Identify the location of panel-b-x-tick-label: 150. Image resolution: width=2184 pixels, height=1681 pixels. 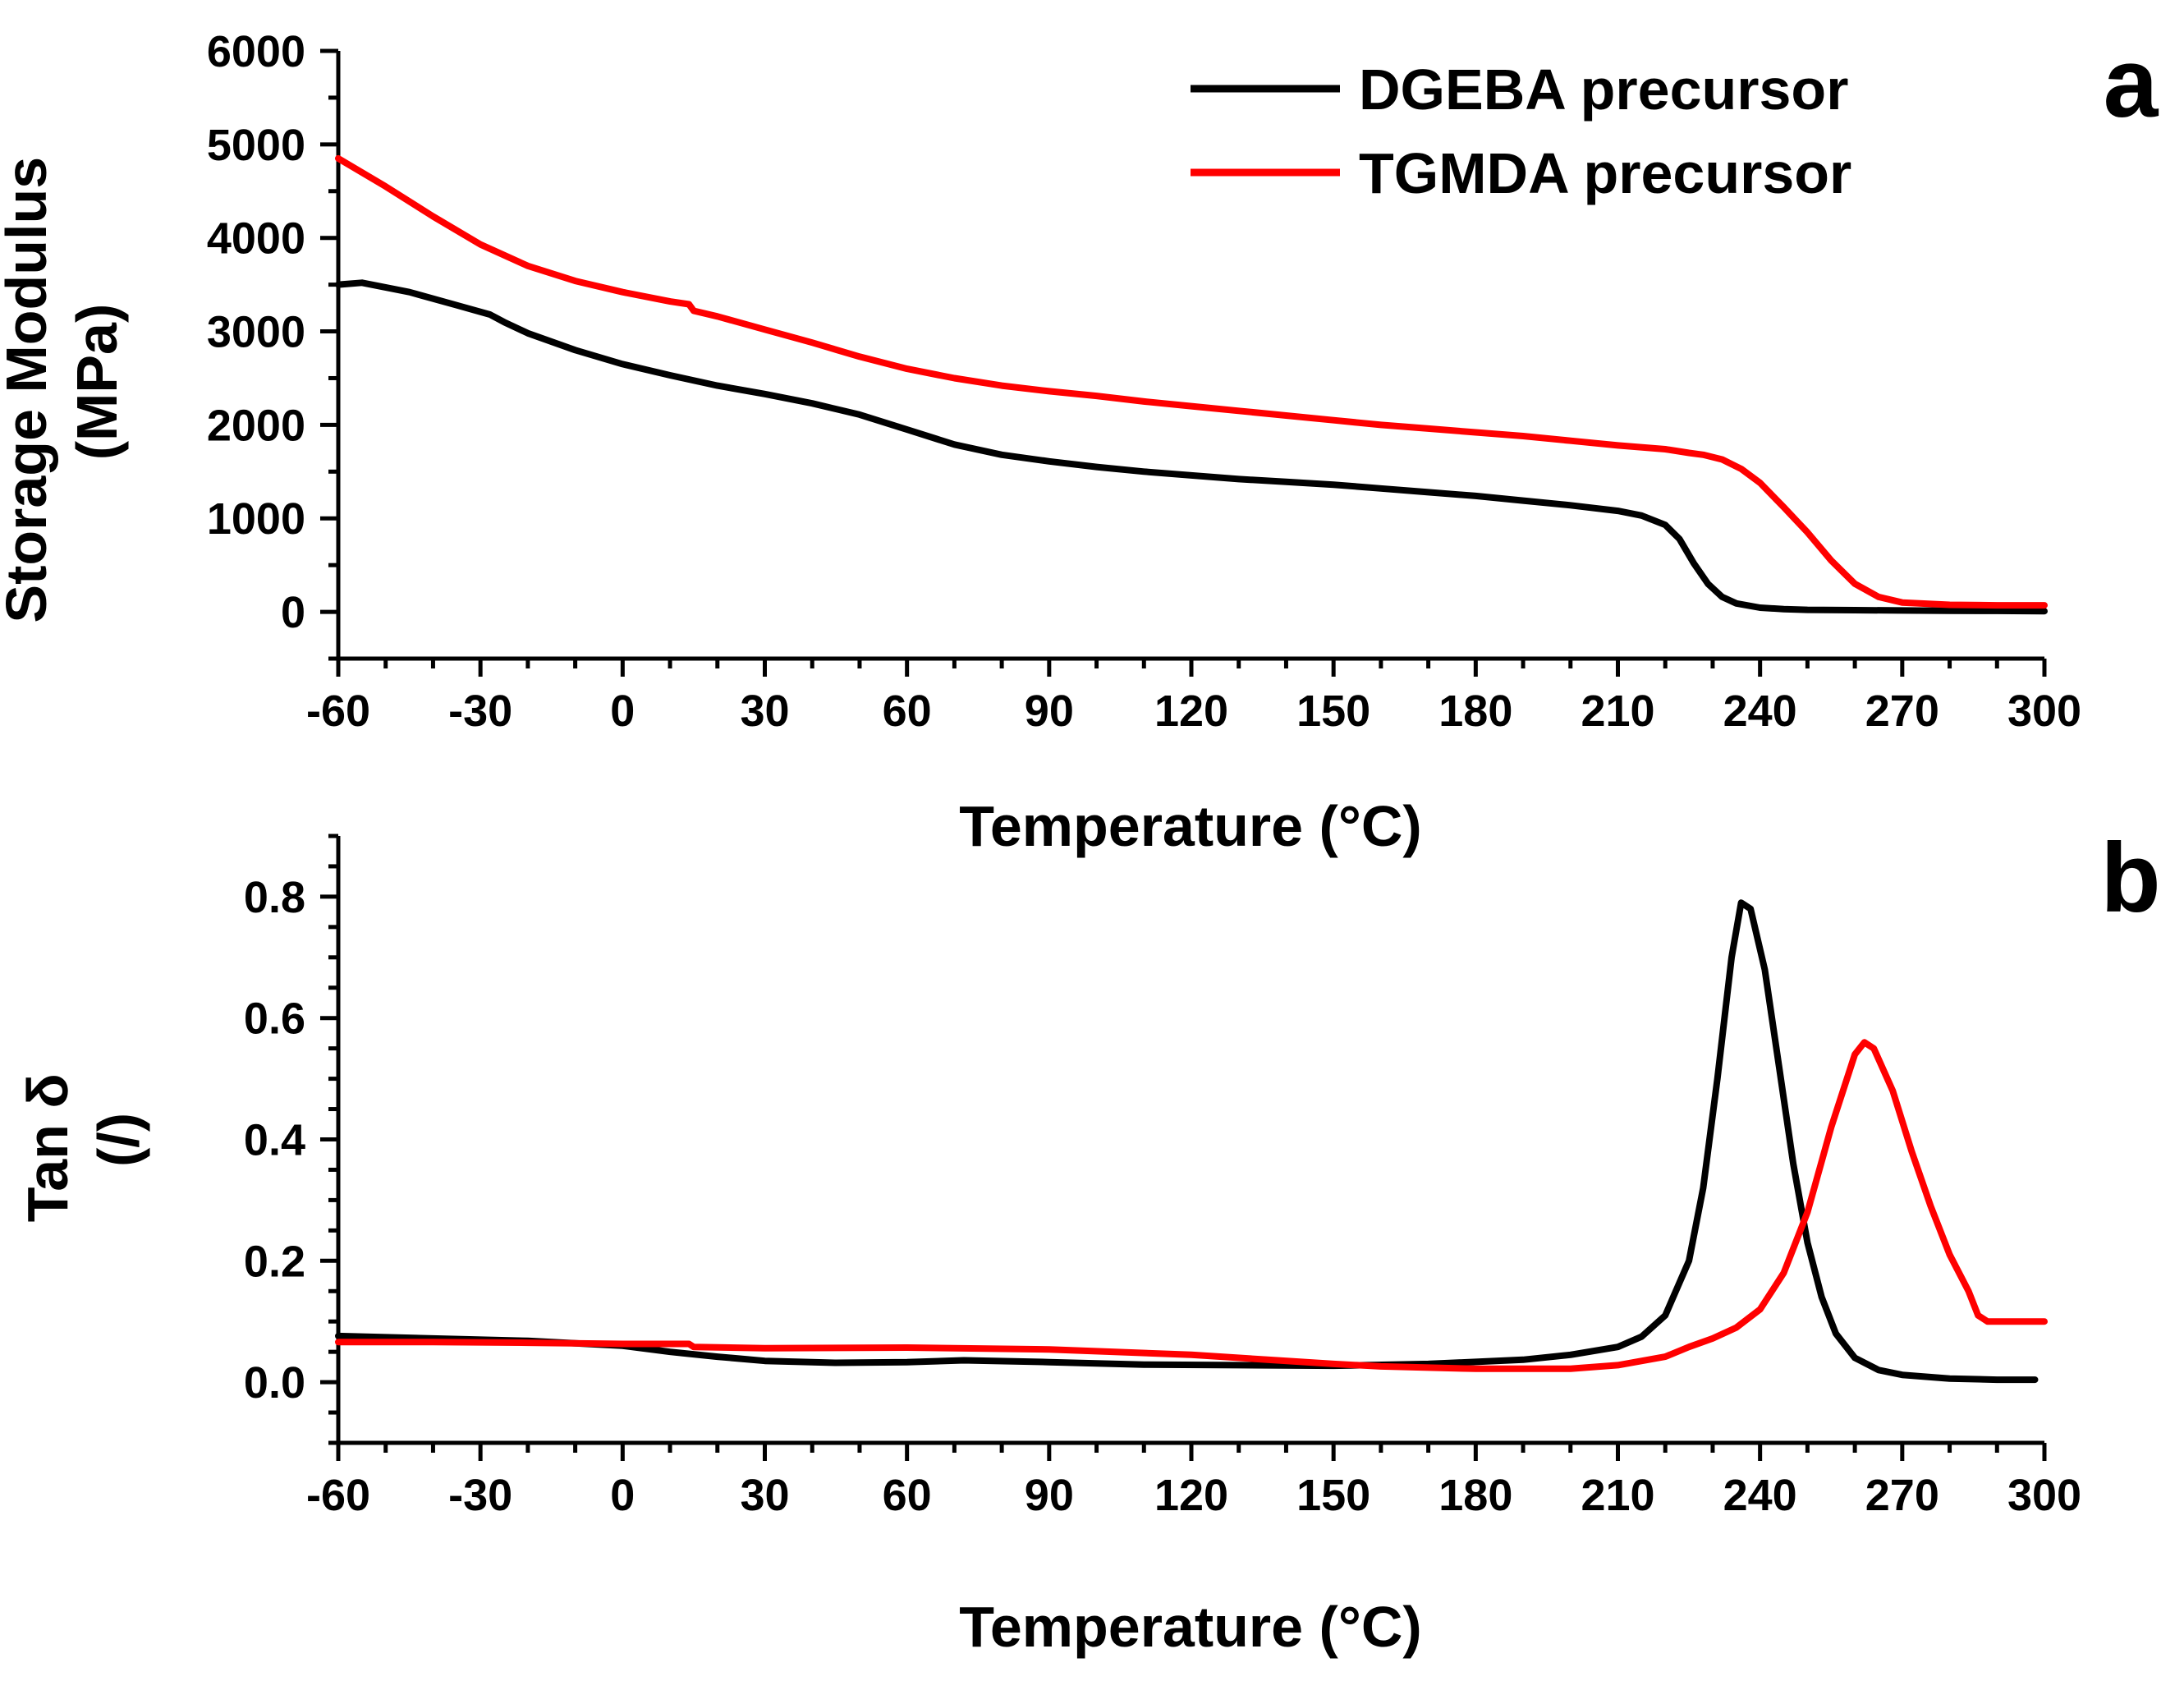
(1333, 1495).